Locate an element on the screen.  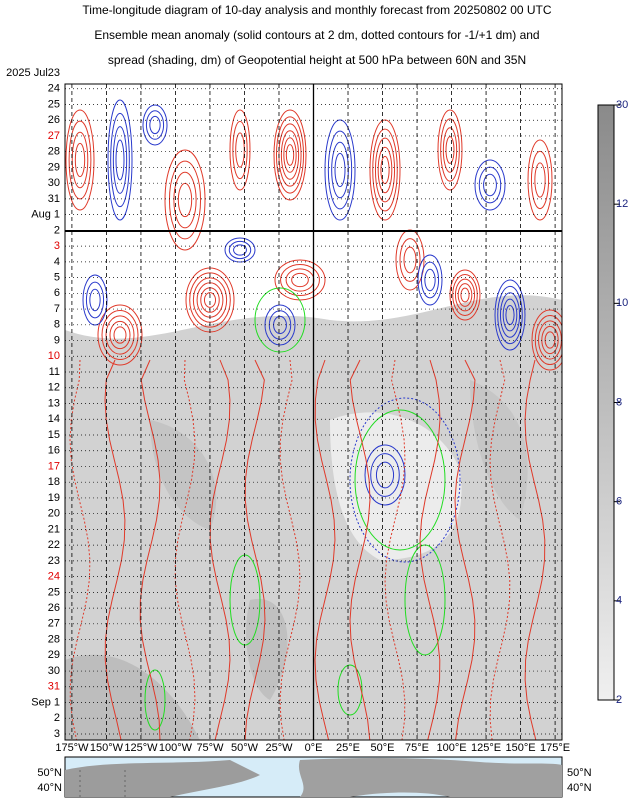
y-tick-label: 16 is located at coordinates (54, 451).